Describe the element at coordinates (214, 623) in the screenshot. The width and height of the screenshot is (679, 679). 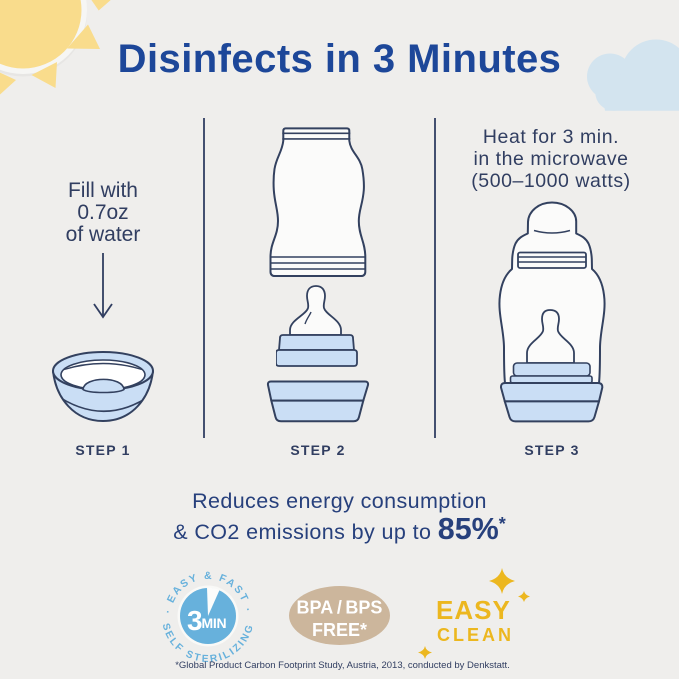
I see `svg-text: MIN` at that location.